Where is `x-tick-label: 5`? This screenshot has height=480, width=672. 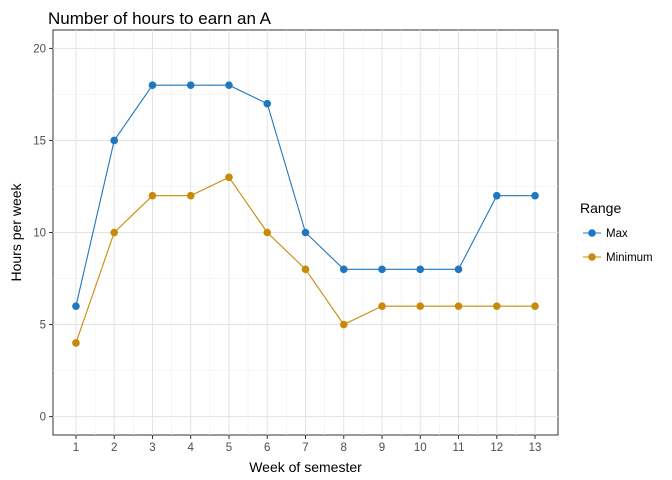 x-tick-label: 5 is located at coordinates (229, 448).